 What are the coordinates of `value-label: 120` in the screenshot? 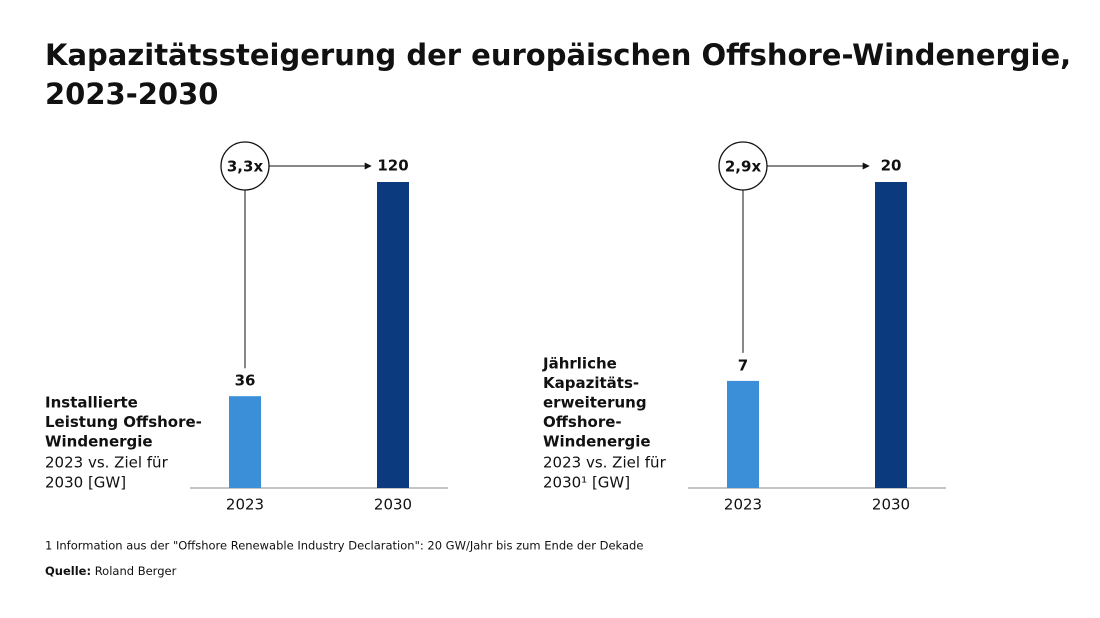 It's located at (392, 166).